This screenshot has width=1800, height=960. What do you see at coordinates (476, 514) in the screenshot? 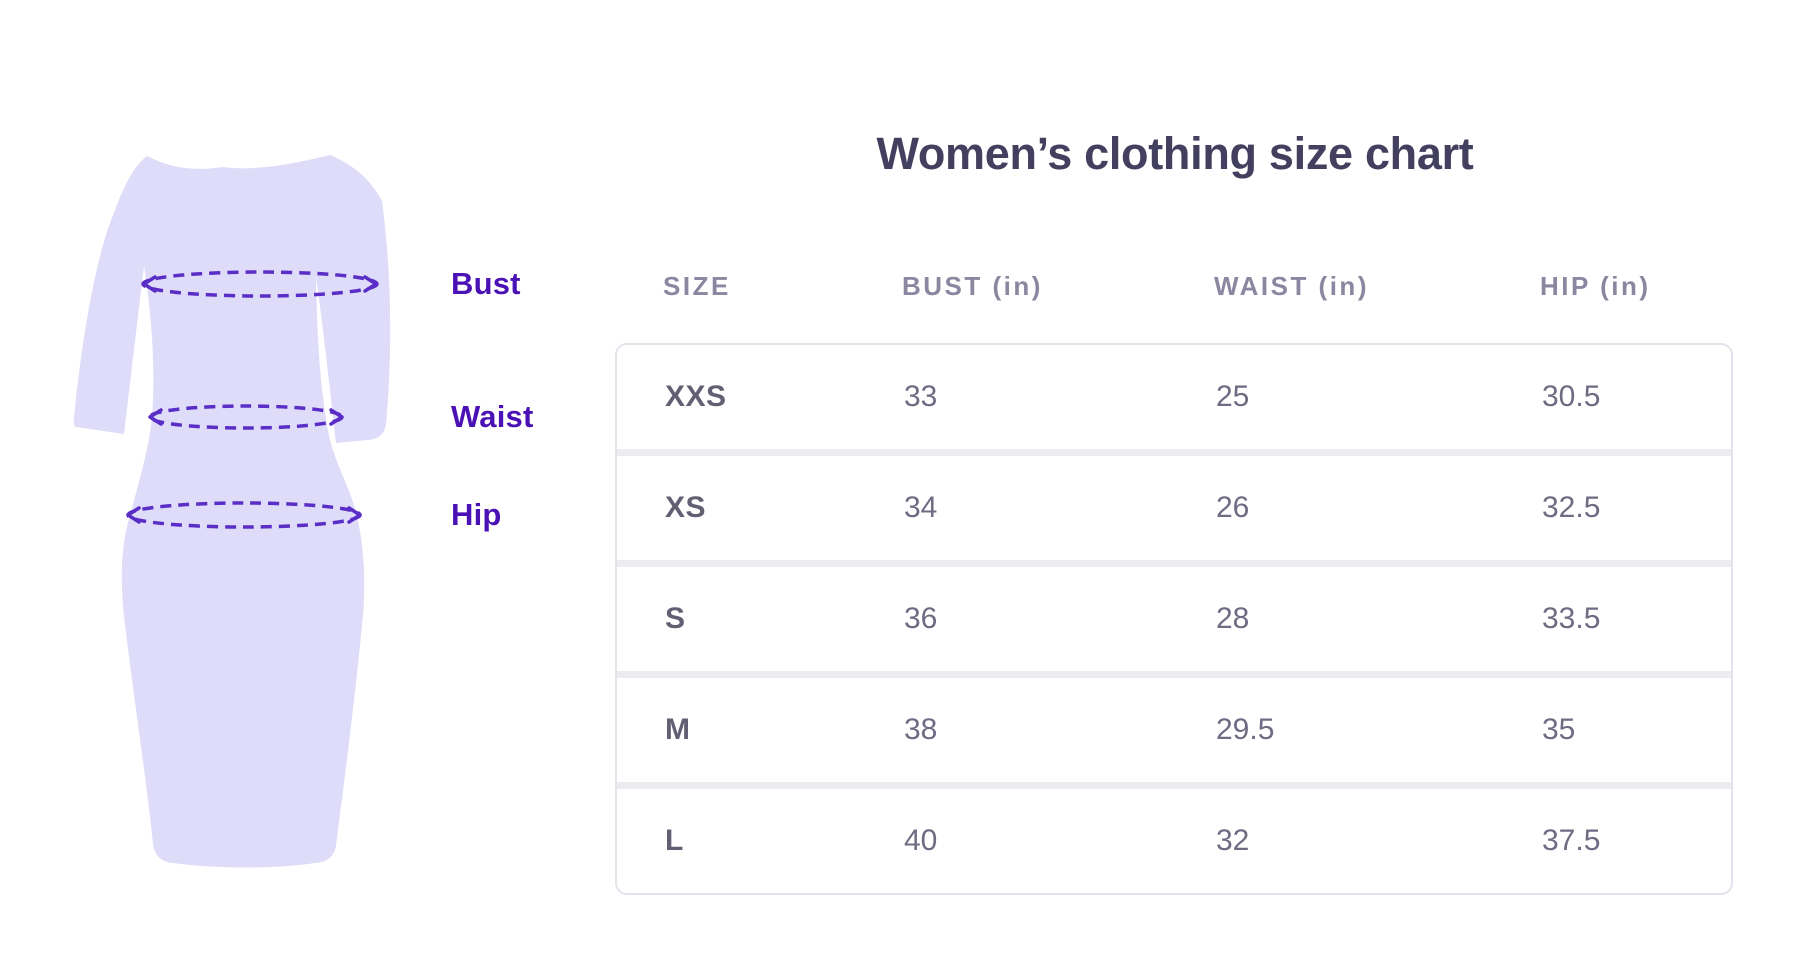
I see `hip-label: Hip` at bounding box center [476, 514].